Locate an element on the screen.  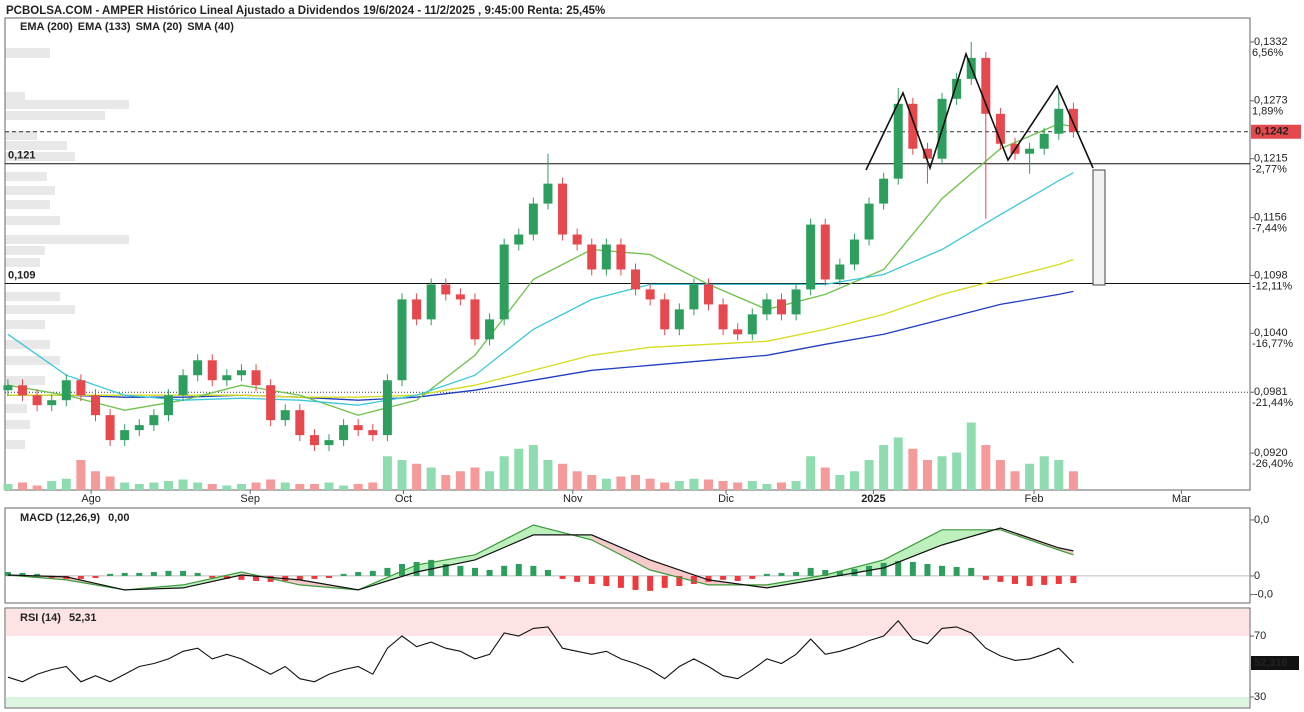
measure-box is located at coordinates (1099, 227).